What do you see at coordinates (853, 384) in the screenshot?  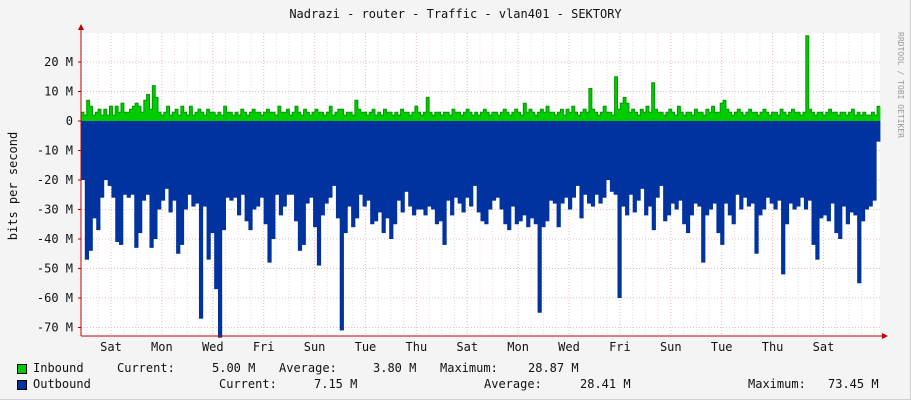 I see `outbound-maximum-value: 73.45 M` at bounding box center [853, 384].